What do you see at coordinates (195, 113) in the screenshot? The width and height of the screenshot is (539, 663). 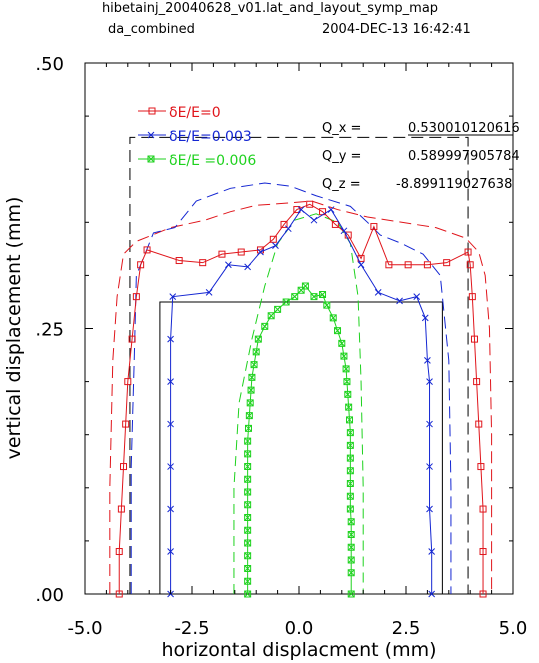 I see `legend-label-de0: δE/E=0` at bounding box center [195, 113].